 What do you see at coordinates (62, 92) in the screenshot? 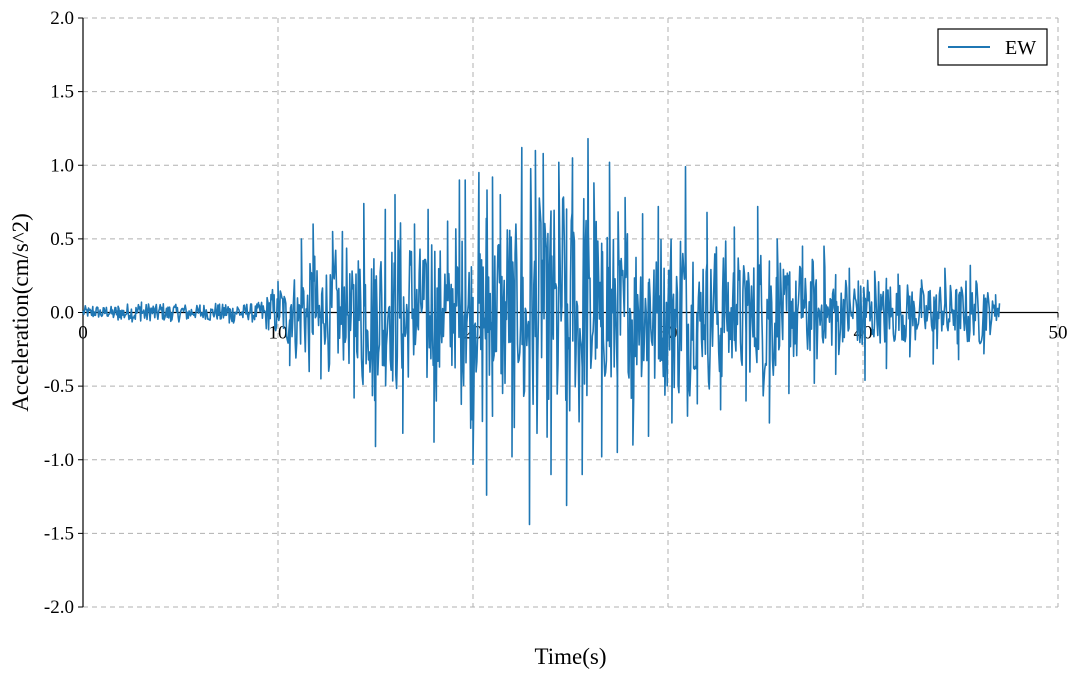
I see `y-tick-label-7: 1.5` at bounding box center [62, 92].